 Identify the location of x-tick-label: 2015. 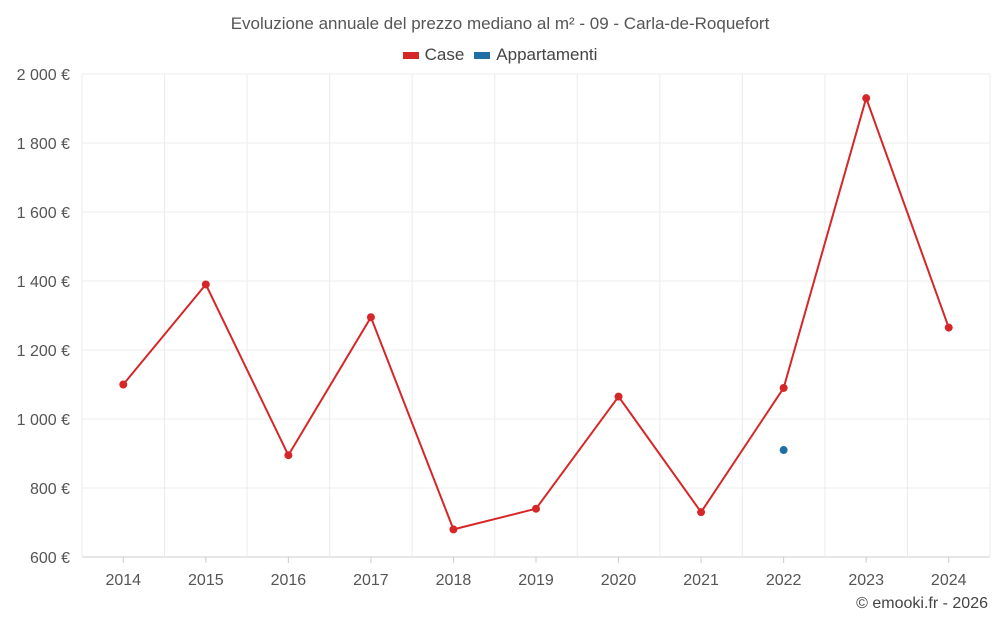
(206, 580).